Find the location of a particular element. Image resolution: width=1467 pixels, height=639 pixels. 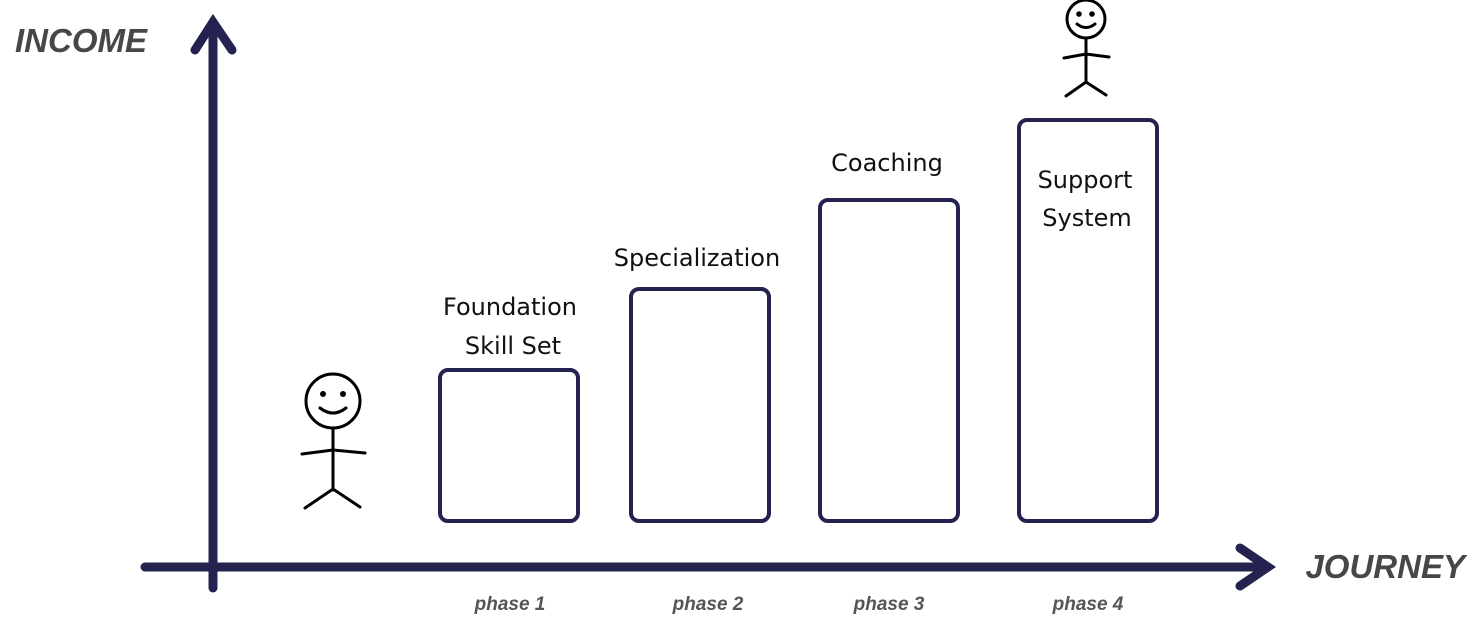

step-label-4b: System is located at coordinates (1087, 218).